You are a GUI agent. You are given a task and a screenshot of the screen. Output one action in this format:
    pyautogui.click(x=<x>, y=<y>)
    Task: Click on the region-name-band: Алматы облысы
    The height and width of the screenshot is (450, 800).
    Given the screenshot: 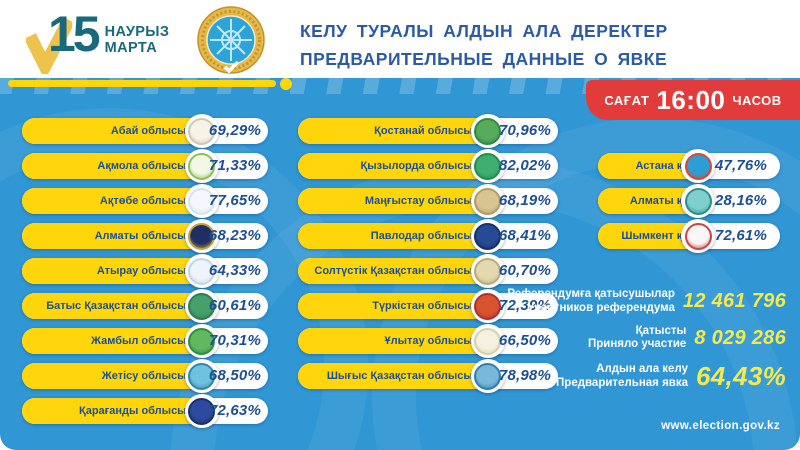 What is the action you would take?
    pyautogui.click(x=112, y=236)
    